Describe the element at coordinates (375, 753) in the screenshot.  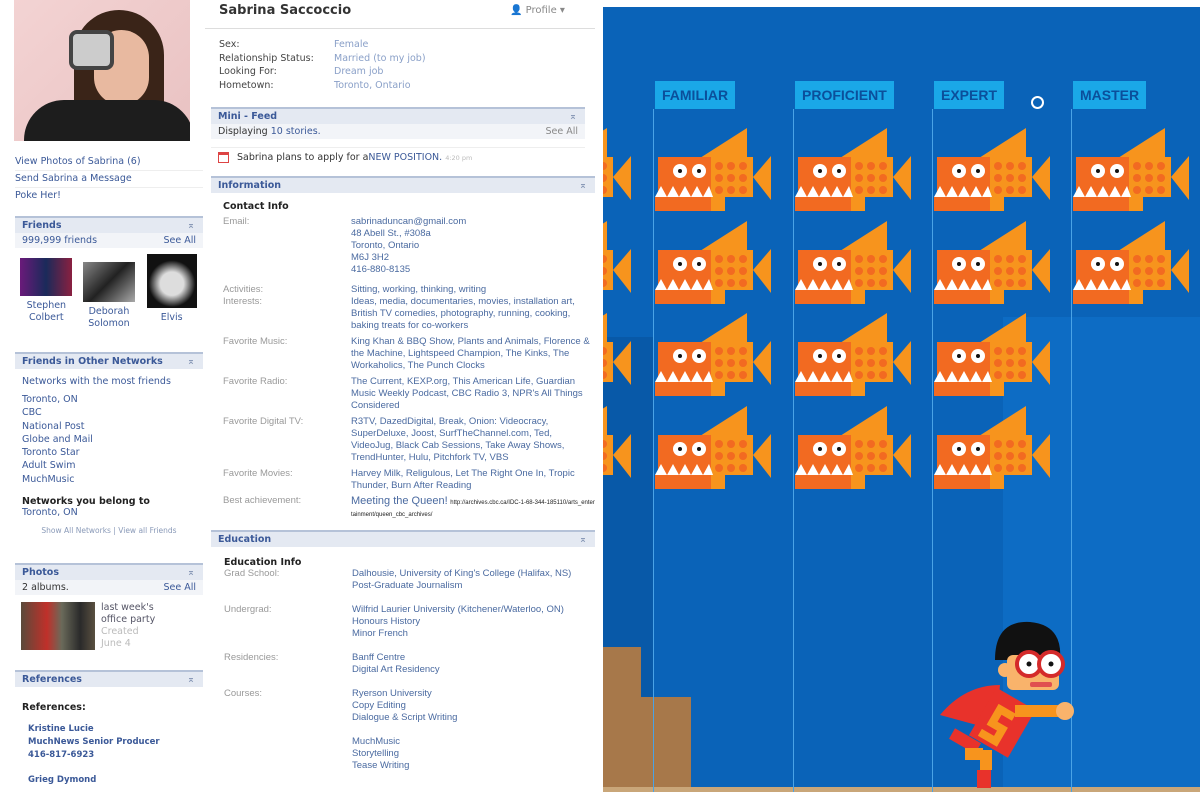
I see `info-value: Storytelling` at that location.